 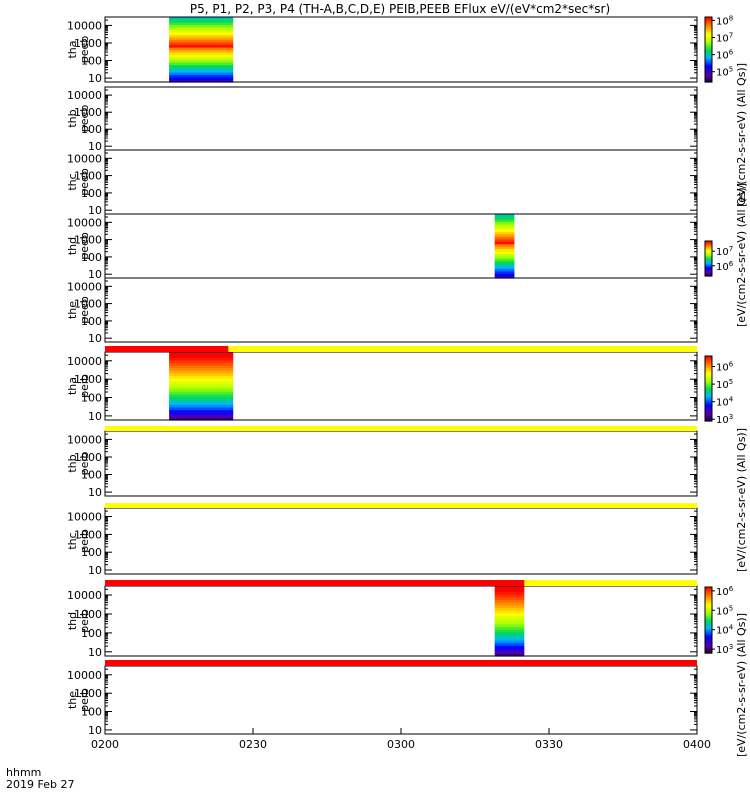 What do you see at coordinates (724, 20) in the screenshot?
I see `colorbar-tick-label: 10⁸` at bounding box center [724, 20].